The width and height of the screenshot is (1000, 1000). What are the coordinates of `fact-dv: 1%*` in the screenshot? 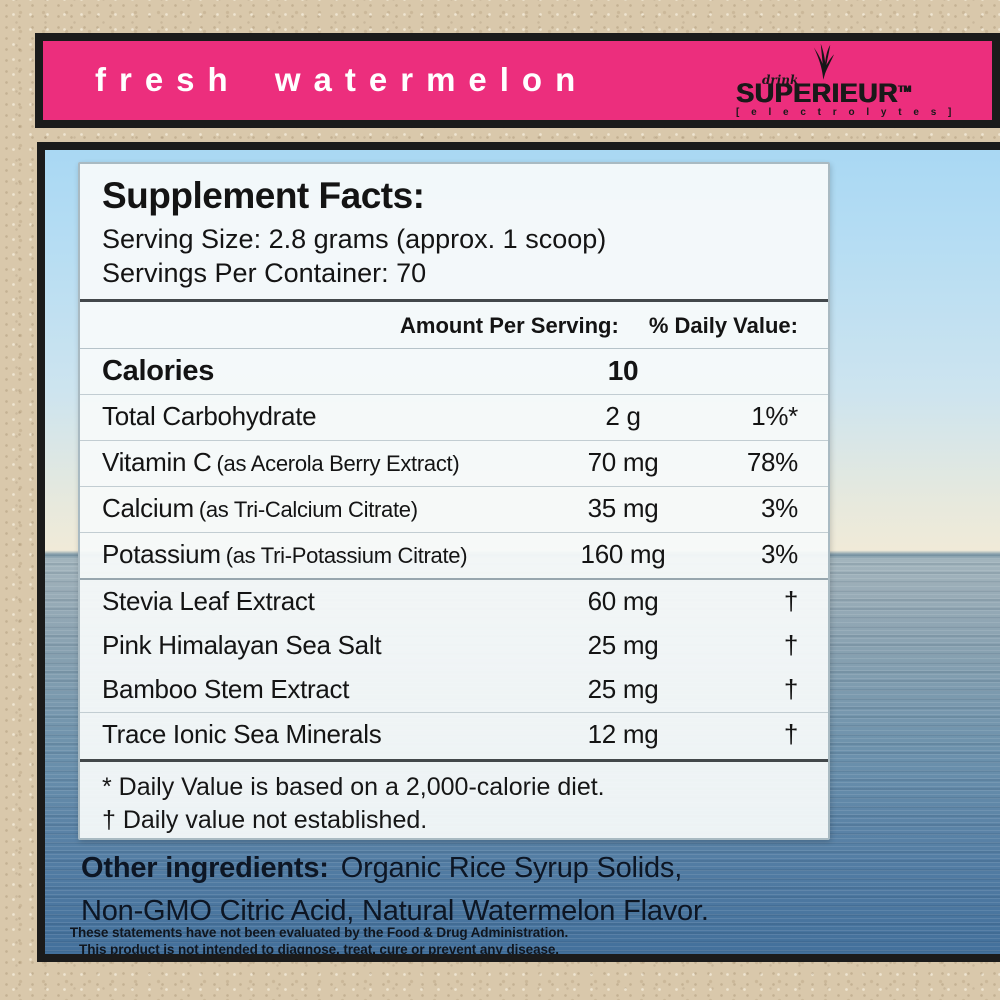 It's located at (774, 416).